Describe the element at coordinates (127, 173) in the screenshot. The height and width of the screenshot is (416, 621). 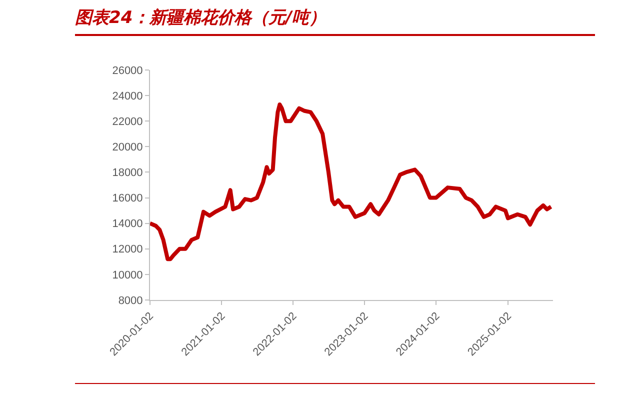
I see `y-tick-label: 18000` at that location.